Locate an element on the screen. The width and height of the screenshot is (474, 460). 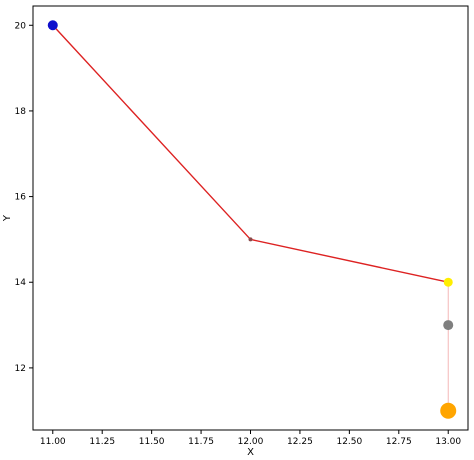
y-tick-label: 14 is located at coordinates (21, 283).